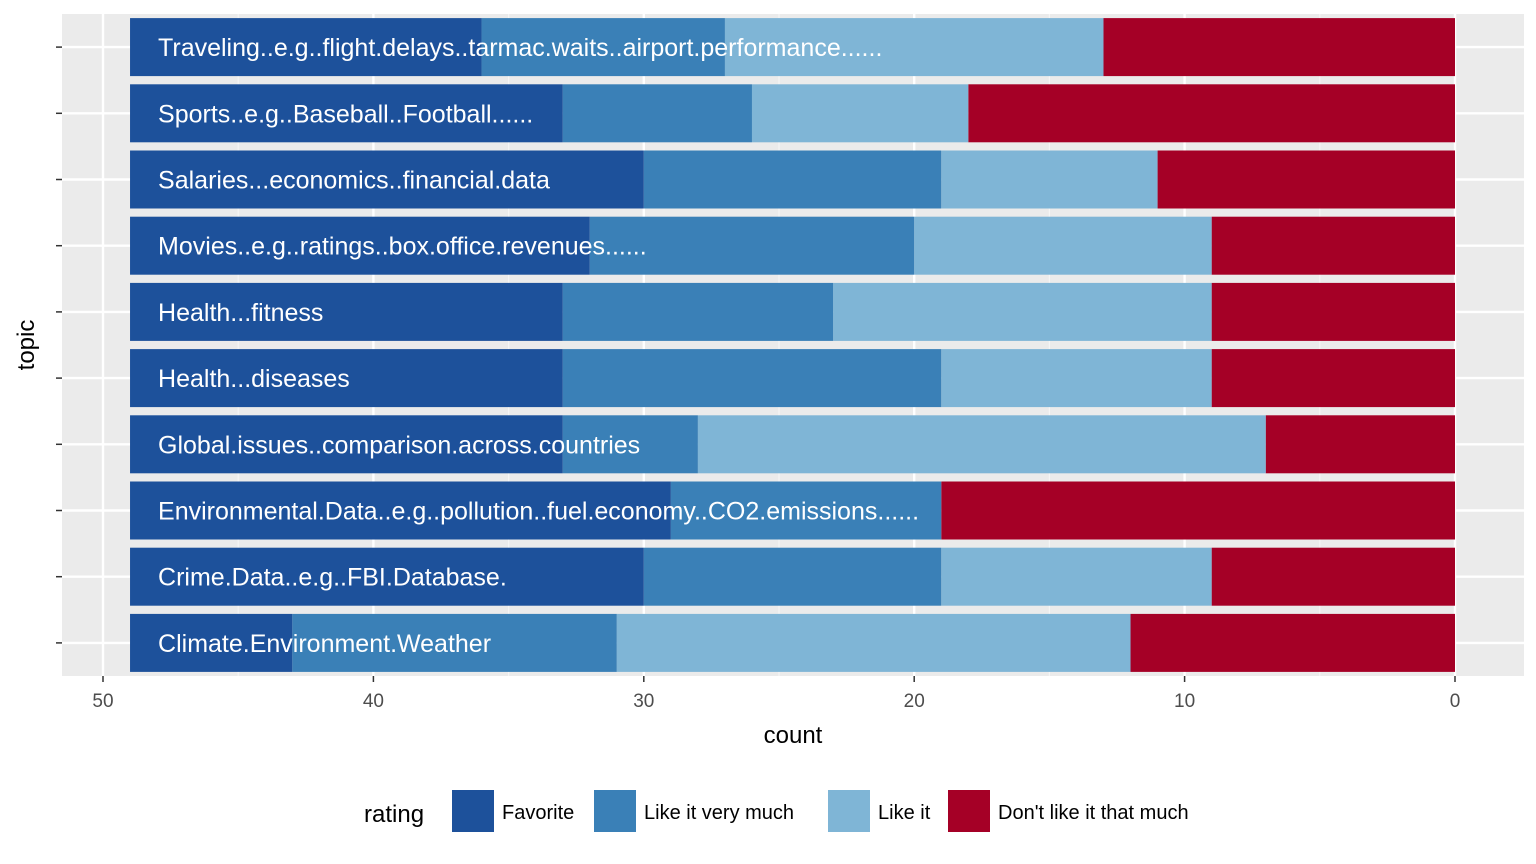 This screenshot has width=1536, height=864. What do you see at coordinates (538, 813) in the screenshot?
I see `legend-label: Favorite` at bounding box center [538, 813].